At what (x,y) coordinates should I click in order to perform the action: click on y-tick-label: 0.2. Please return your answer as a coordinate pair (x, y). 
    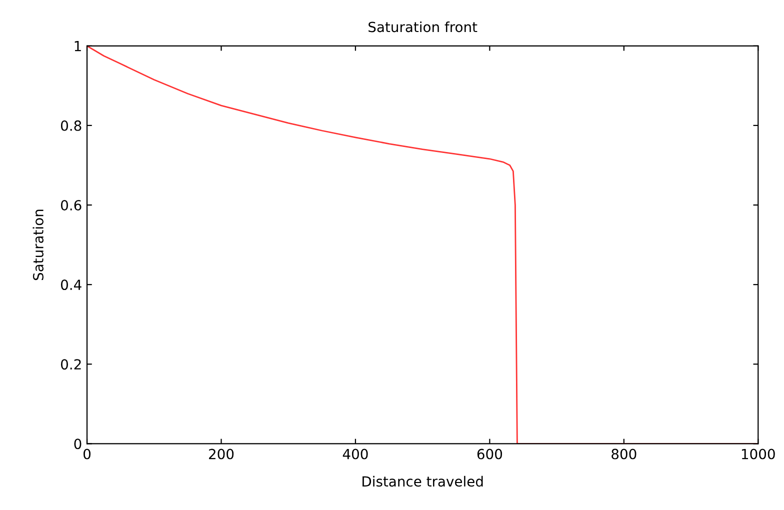
    Looking at the image, I should click on (70, 364).